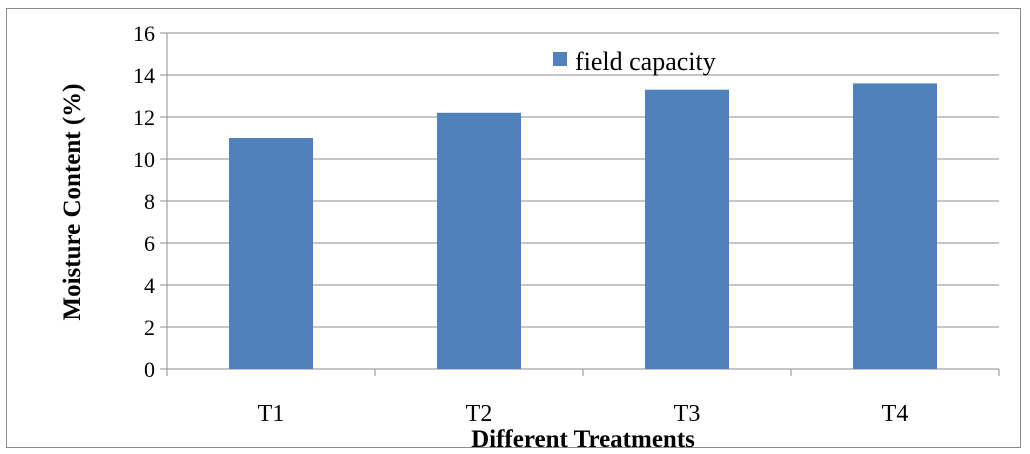 The image size is (1030, 454). Describe the element at coordinates (479, 241) in the screenshot. I see `bar-t2` at that location.